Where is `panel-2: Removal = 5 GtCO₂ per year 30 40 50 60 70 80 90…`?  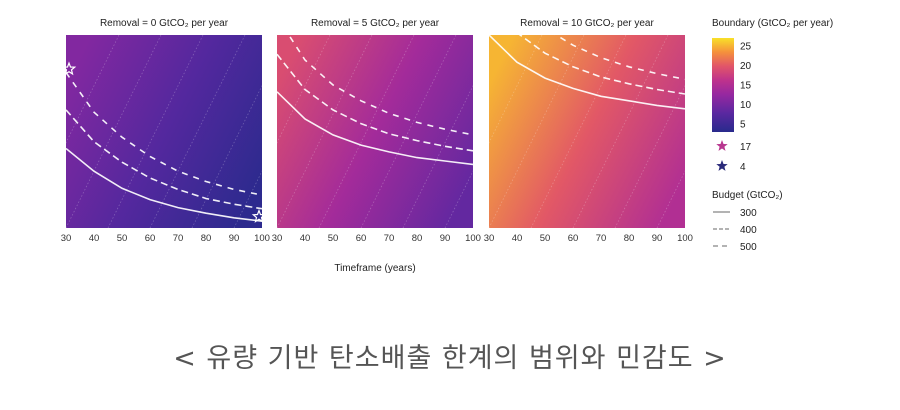 panel-2: Removal = 5 GtCO₂ per year 30 40 50 60 70 80 90… is located at coordinates (376, 131).